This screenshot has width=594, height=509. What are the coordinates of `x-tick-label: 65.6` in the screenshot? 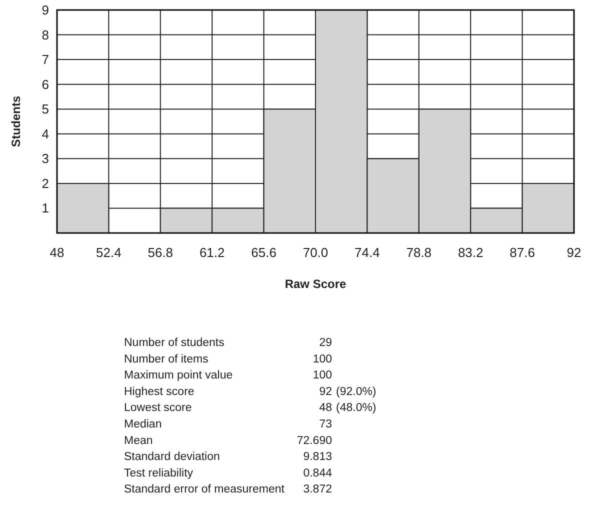 It's located at (263, 252).